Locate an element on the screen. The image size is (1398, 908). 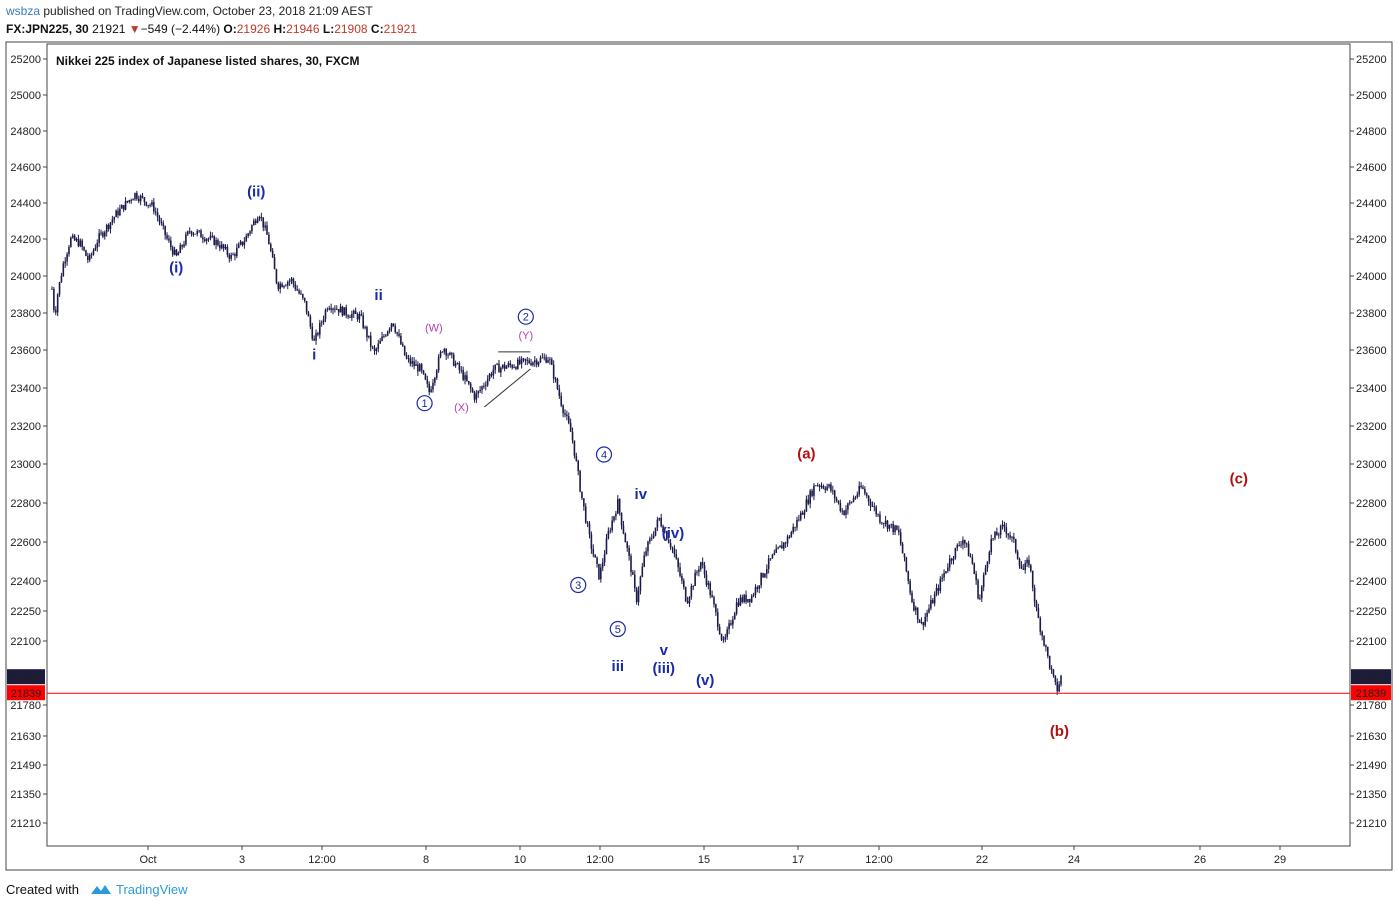
left-tick-label: 25000 is located at coordinates (25, 96).